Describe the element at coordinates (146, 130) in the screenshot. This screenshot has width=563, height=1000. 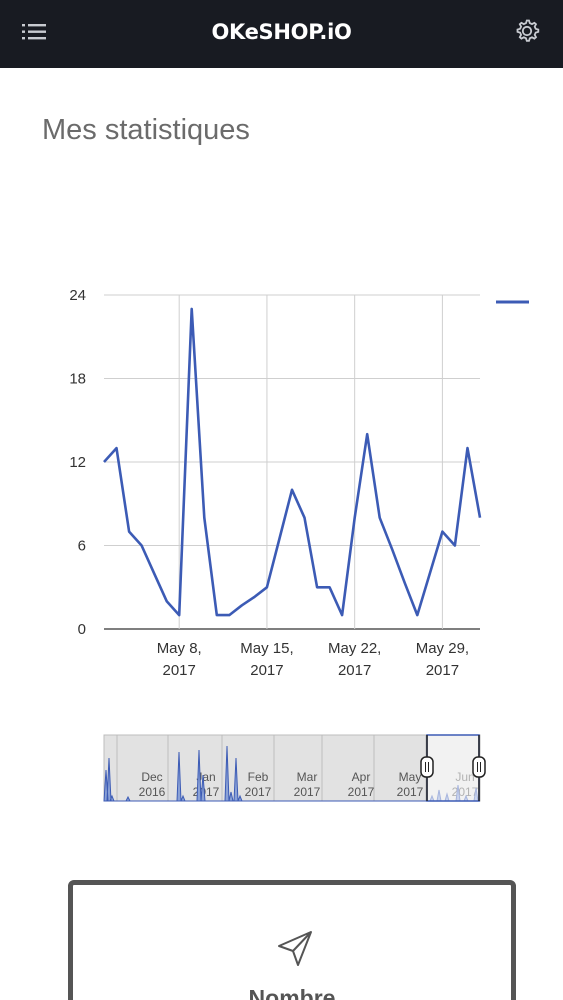
I see `page-title: Mes statistiques` at that location.